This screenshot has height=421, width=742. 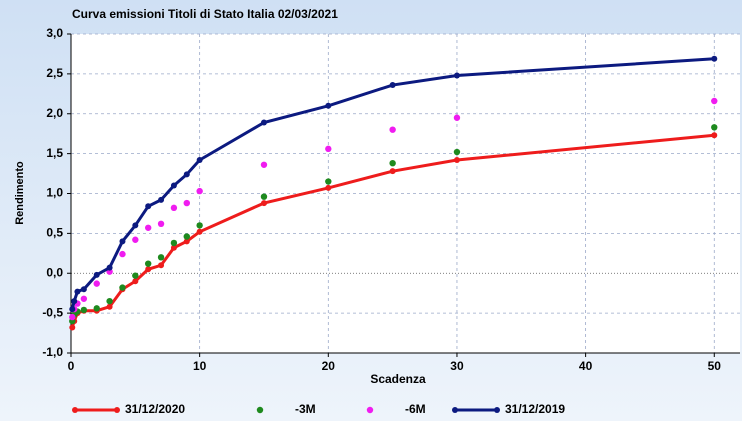 I want to click on y-tick-label: 2,0, so click(x=54, y=113).